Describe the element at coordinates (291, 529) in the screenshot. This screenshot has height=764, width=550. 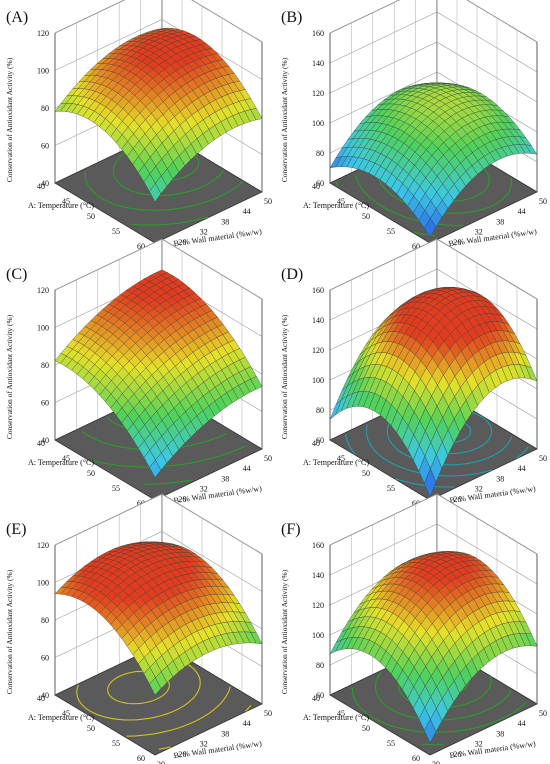
I see `panel-label: (F)` at that location.